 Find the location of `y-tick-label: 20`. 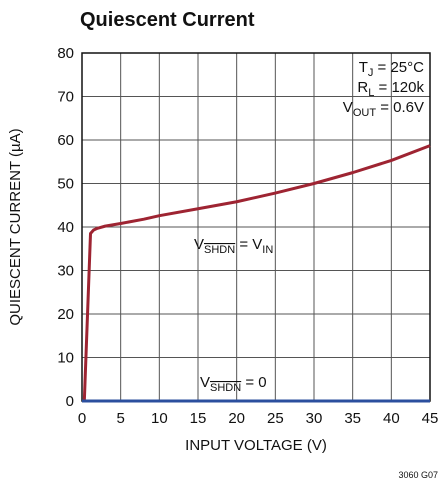

y-tick-label: 20 is located at coordinates (65, 314).